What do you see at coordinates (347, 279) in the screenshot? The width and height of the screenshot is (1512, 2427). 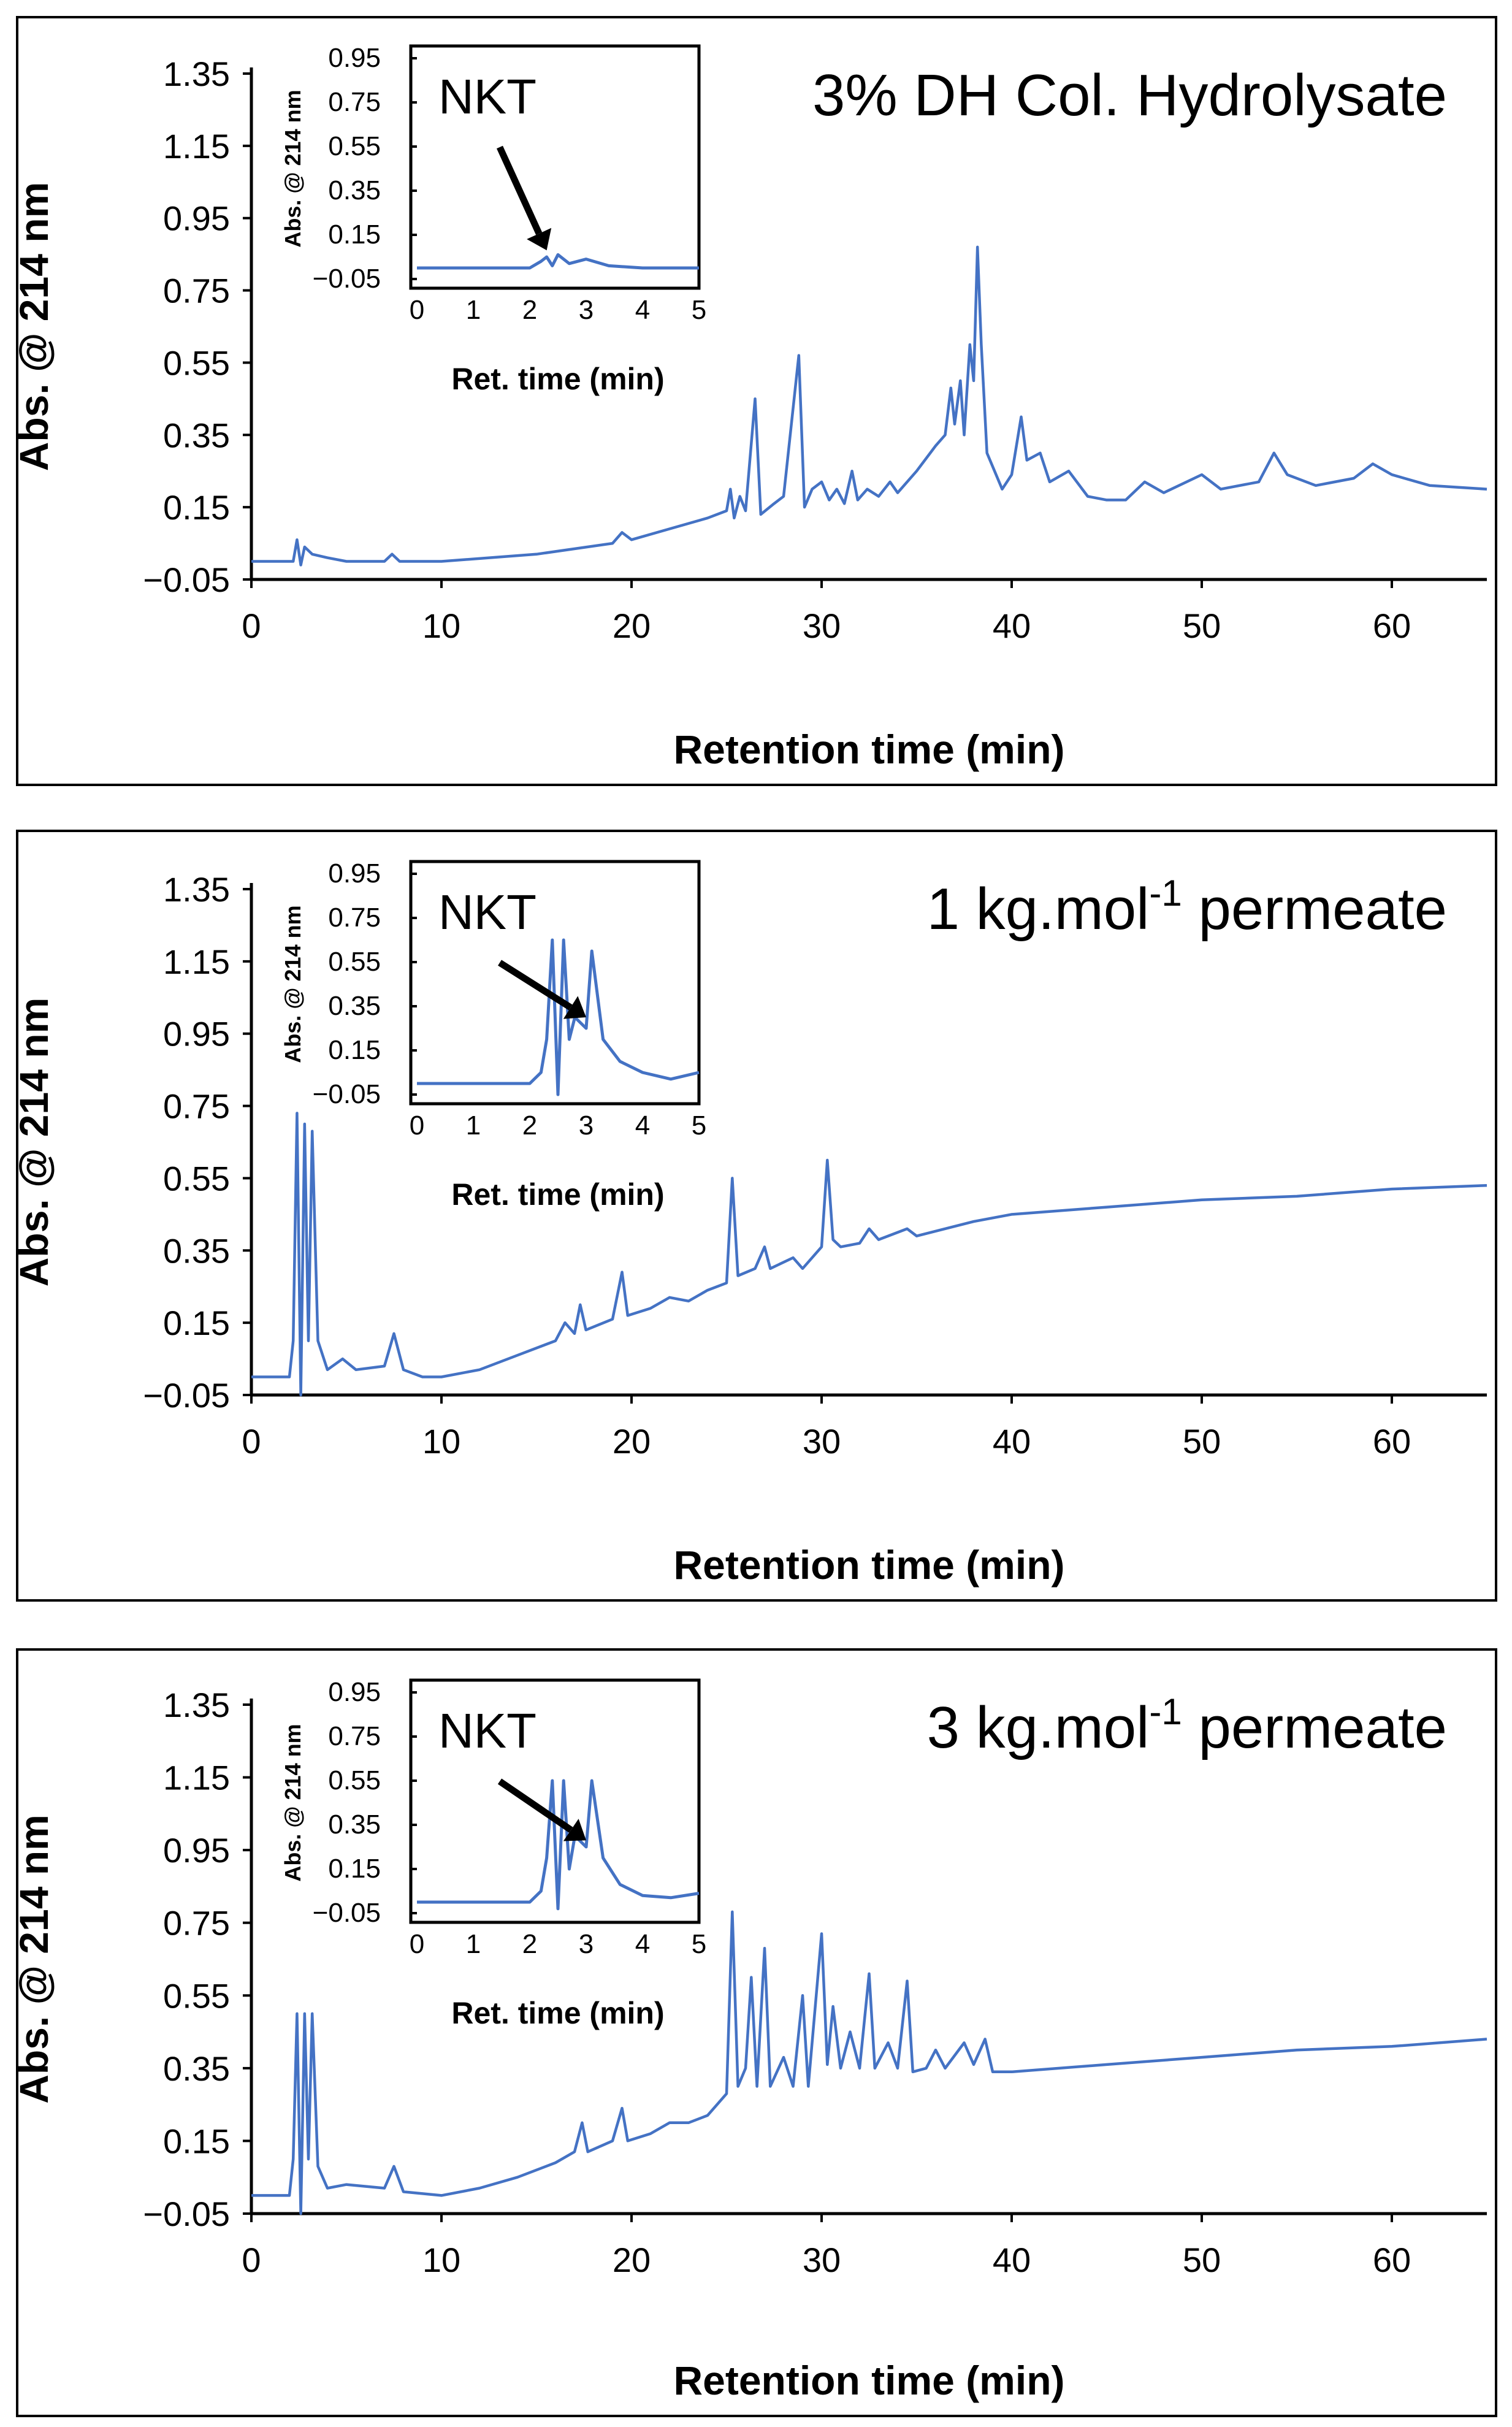 I see `inset-y-tick-label: −0.05` at bounding box center [347, 279].